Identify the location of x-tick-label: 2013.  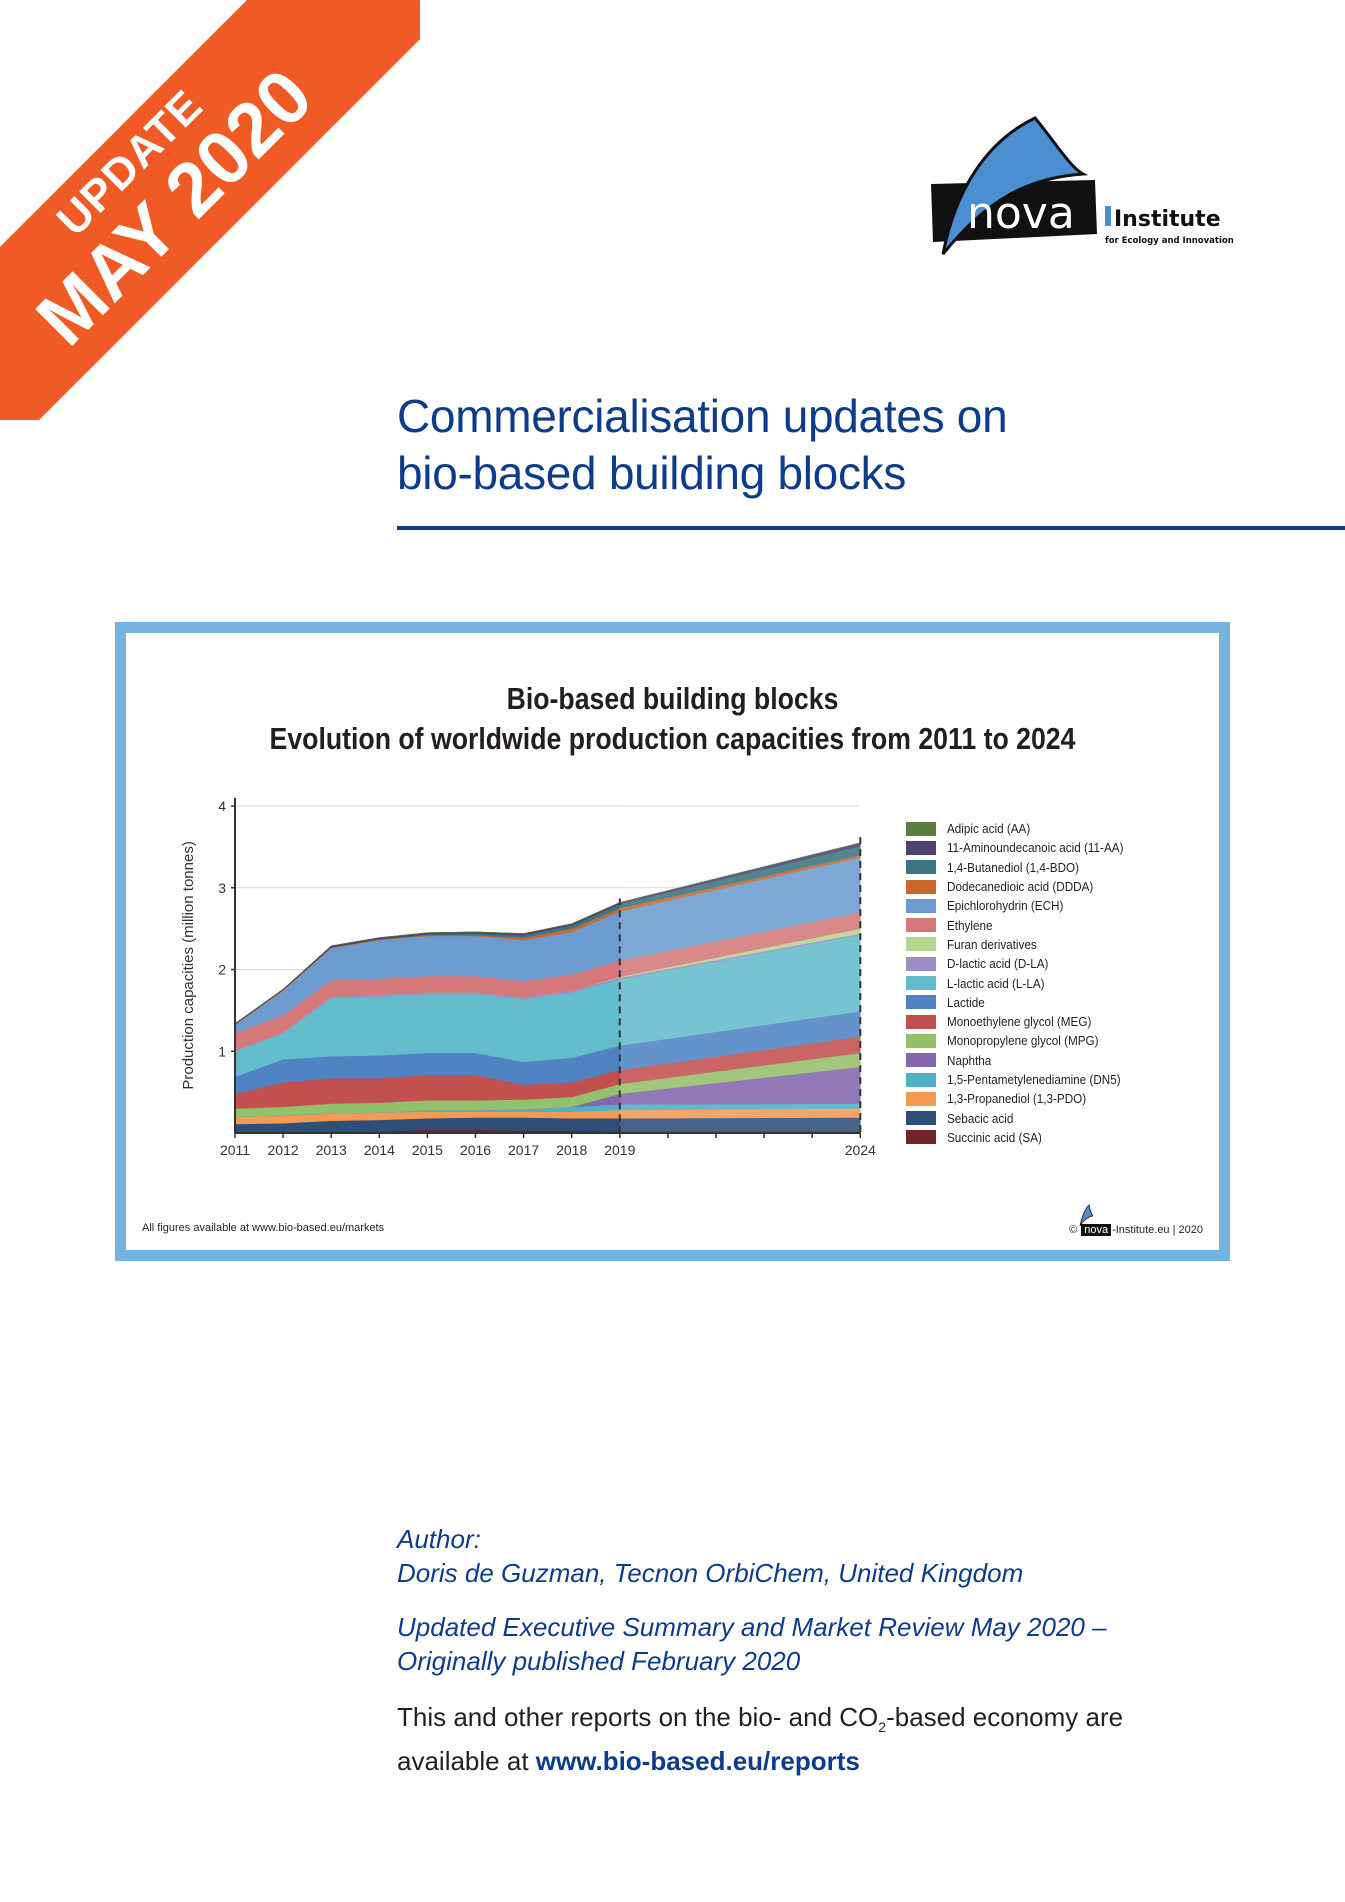
(331, 1150).